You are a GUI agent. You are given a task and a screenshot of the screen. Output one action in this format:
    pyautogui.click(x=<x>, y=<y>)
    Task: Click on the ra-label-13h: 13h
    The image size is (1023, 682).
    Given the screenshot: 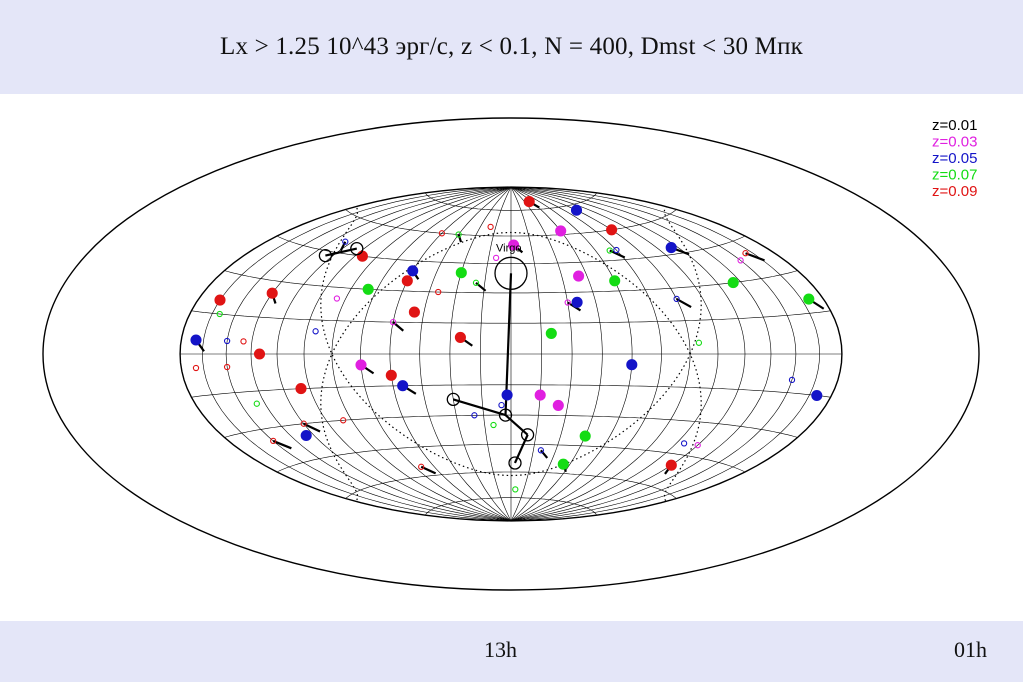 What is the action you would take?
    pyautogui.click(x=500, y=649)
    